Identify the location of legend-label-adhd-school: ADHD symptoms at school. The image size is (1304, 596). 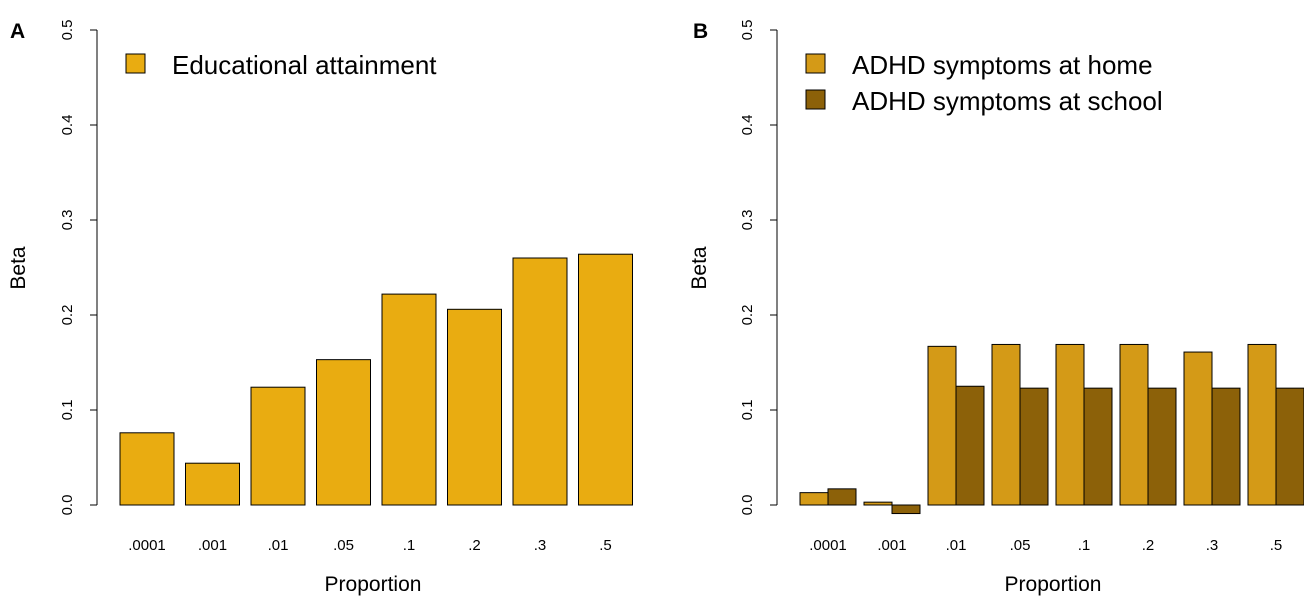
(1007, 101).